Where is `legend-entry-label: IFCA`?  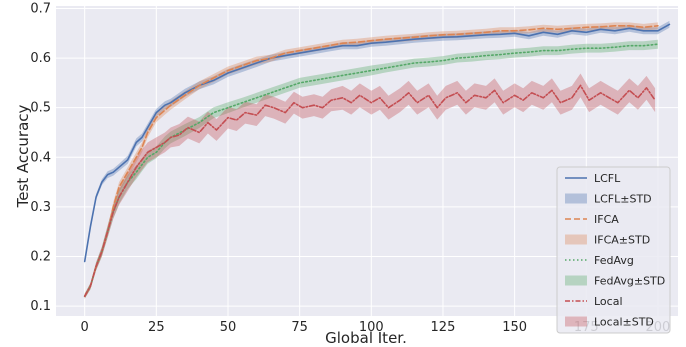 legend-entry-label: IFCA is located at coordinates (606, 219).